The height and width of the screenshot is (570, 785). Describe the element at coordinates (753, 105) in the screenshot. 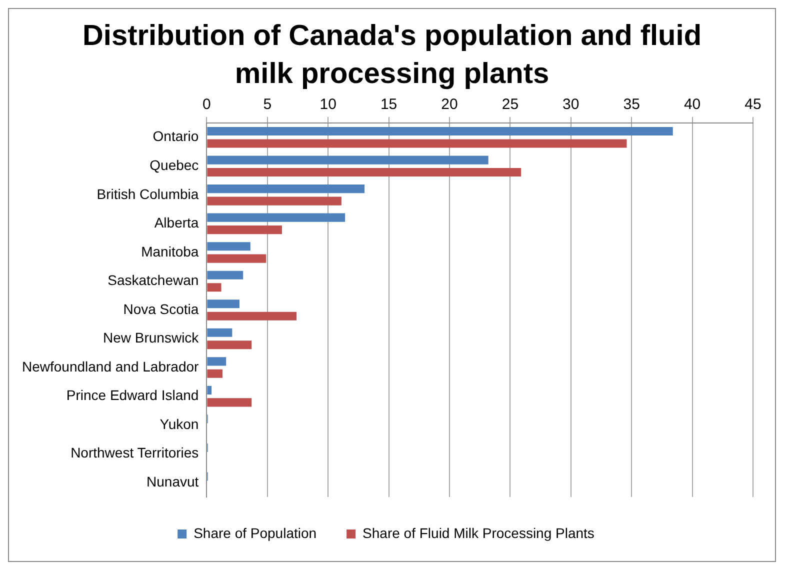

I see `x-tick-label: 45` at that location.